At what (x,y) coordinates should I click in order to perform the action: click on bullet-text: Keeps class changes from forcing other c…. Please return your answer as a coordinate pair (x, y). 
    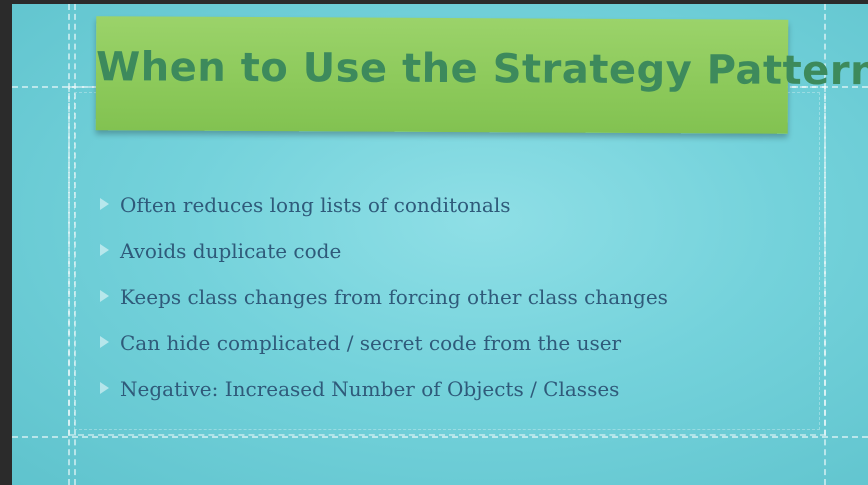
    Looking at the image, I should click on (394, 297).